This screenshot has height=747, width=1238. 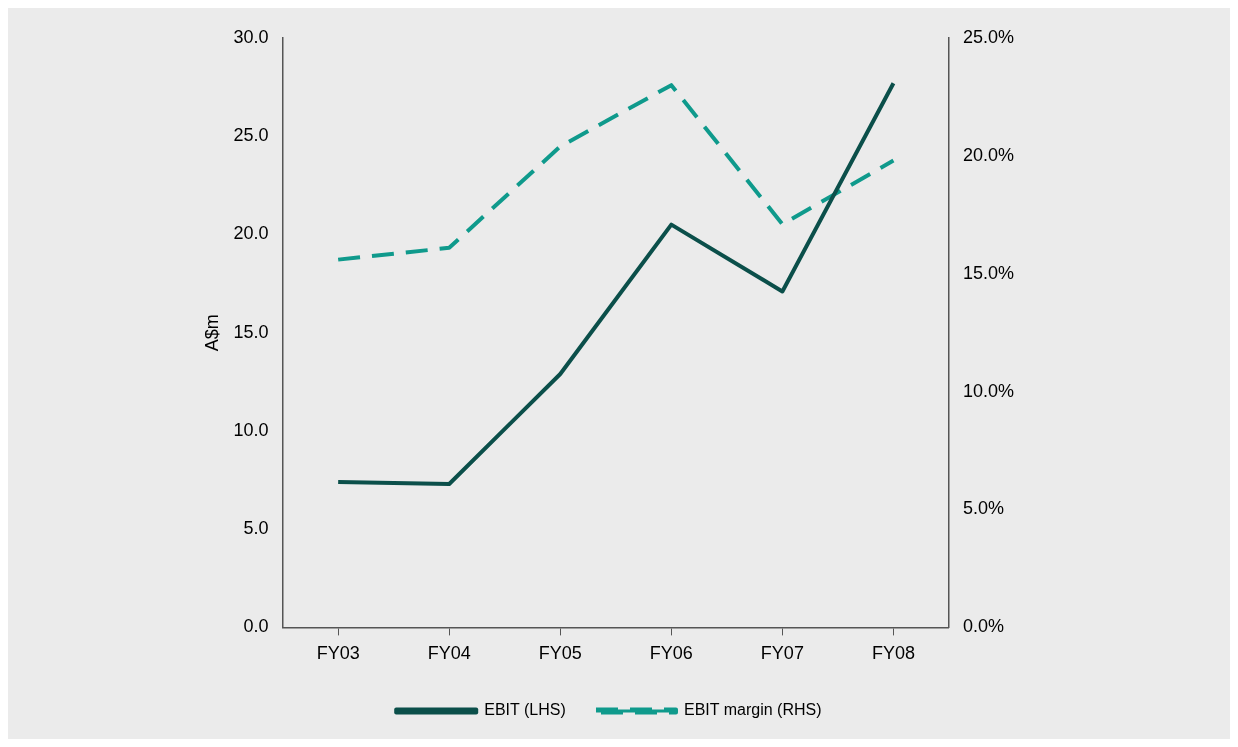 I want to click on y2-tick-label: 15.0%, so click(x=988, y=272).